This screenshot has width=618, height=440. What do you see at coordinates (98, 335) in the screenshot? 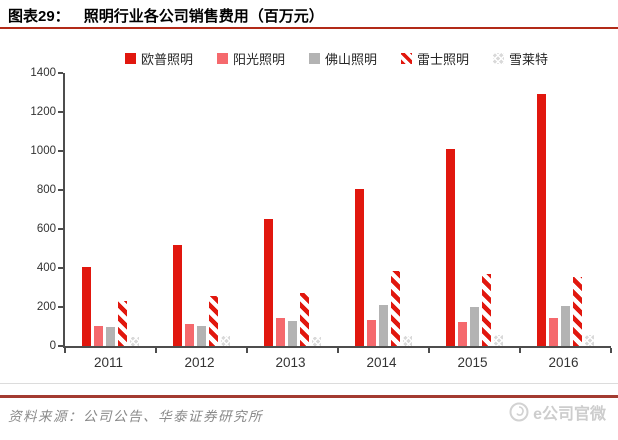
I see `bar-阳光照明-2011` at bounding box center [98, 335].